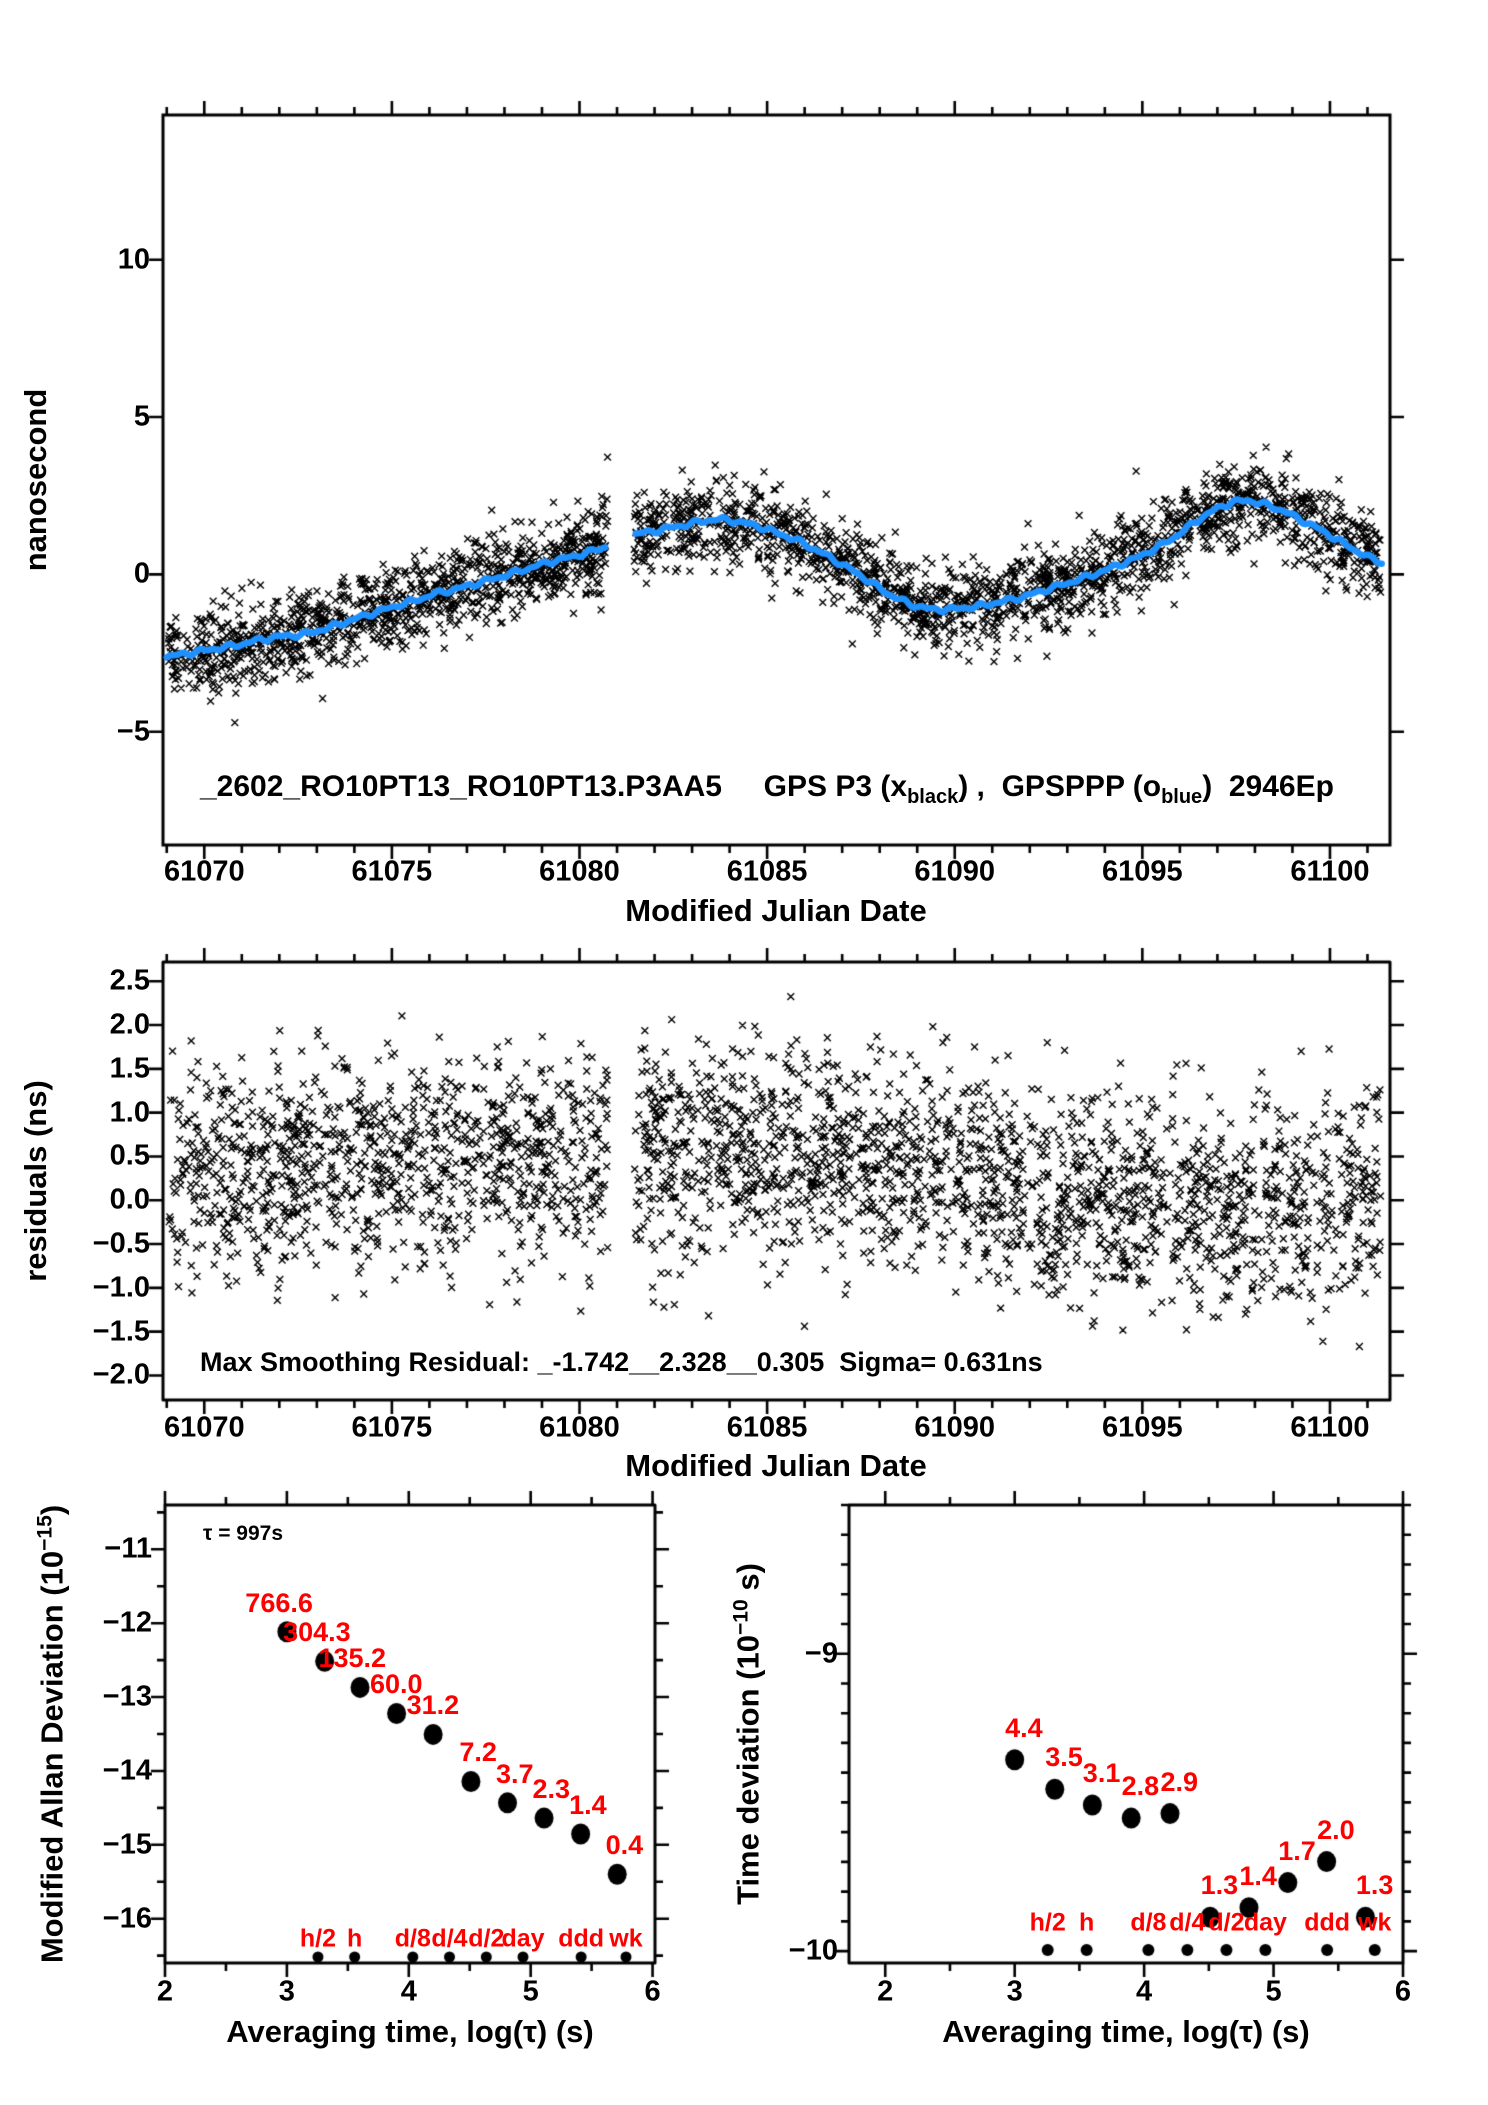  What do you see at coordinates (748, 1770) in the screenshot?
I see `panel4-ylabel-prefix: Time deviation (10` at bounding box center [748, 1770].